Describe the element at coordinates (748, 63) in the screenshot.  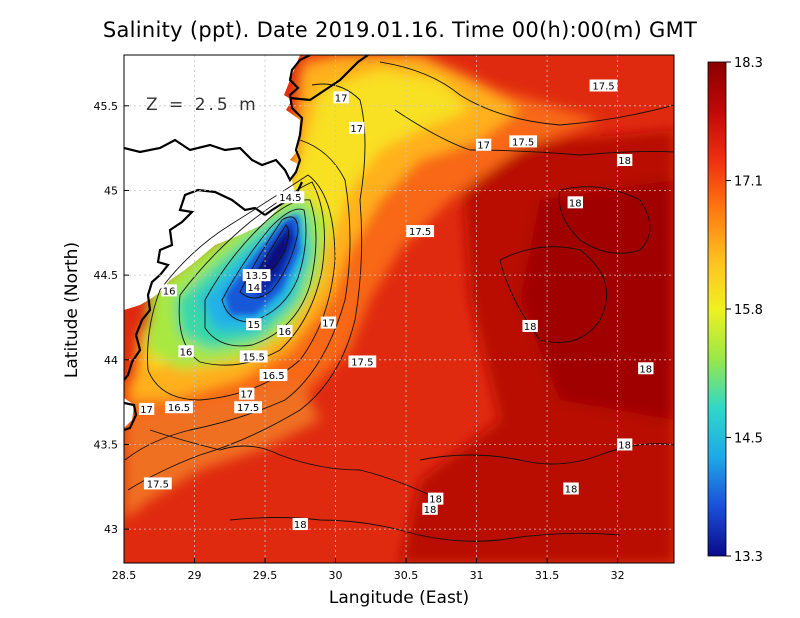
I see `colorbar-tick-label: 18.3` at that location.